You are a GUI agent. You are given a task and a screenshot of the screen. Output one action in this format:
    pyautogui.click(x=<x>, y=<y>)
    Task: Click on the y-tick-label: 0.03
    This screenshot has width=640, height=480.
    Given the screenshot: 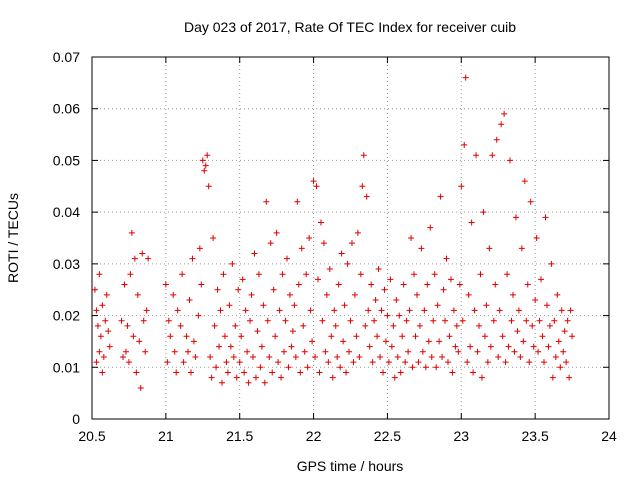 What is the action you would take?
    pyautogui.click(x=66, y=264)
    